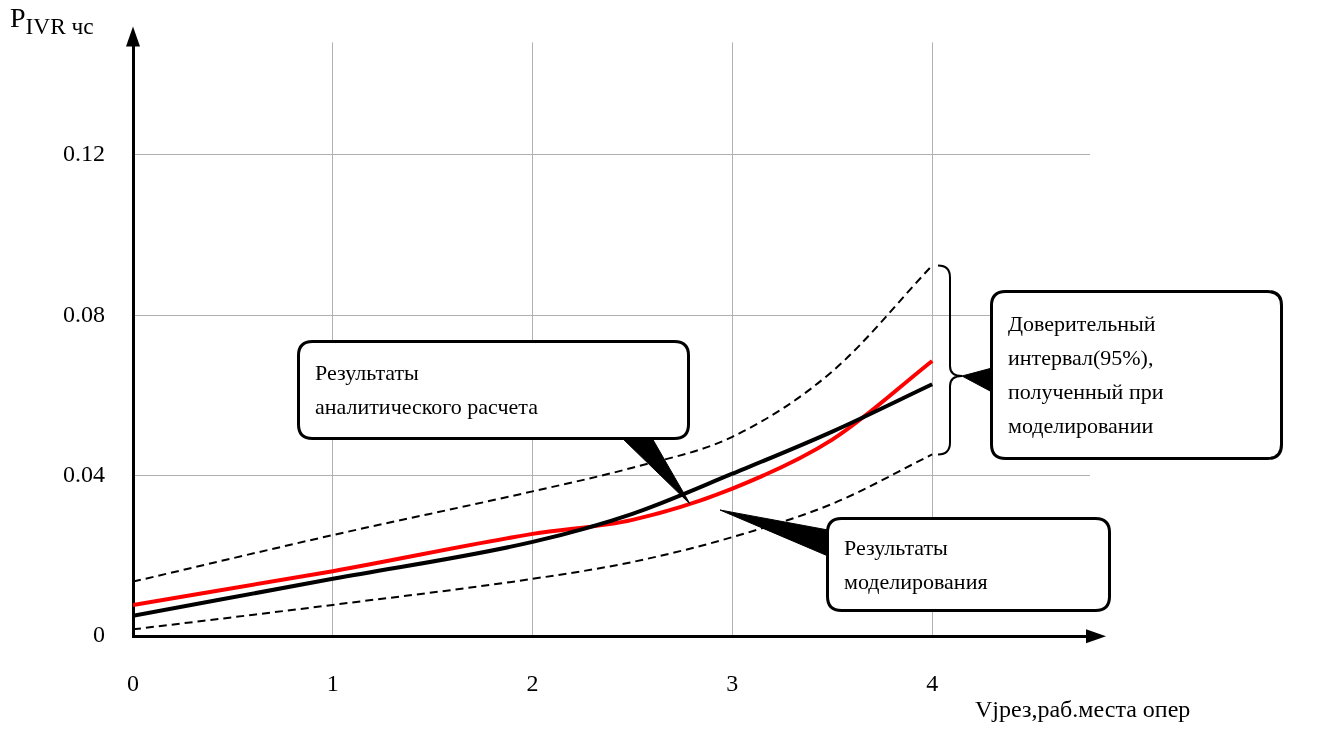  Describe the element at coordinates (84, 153) in the screenshot. I see `y-tick-label: 0.12` at that location.